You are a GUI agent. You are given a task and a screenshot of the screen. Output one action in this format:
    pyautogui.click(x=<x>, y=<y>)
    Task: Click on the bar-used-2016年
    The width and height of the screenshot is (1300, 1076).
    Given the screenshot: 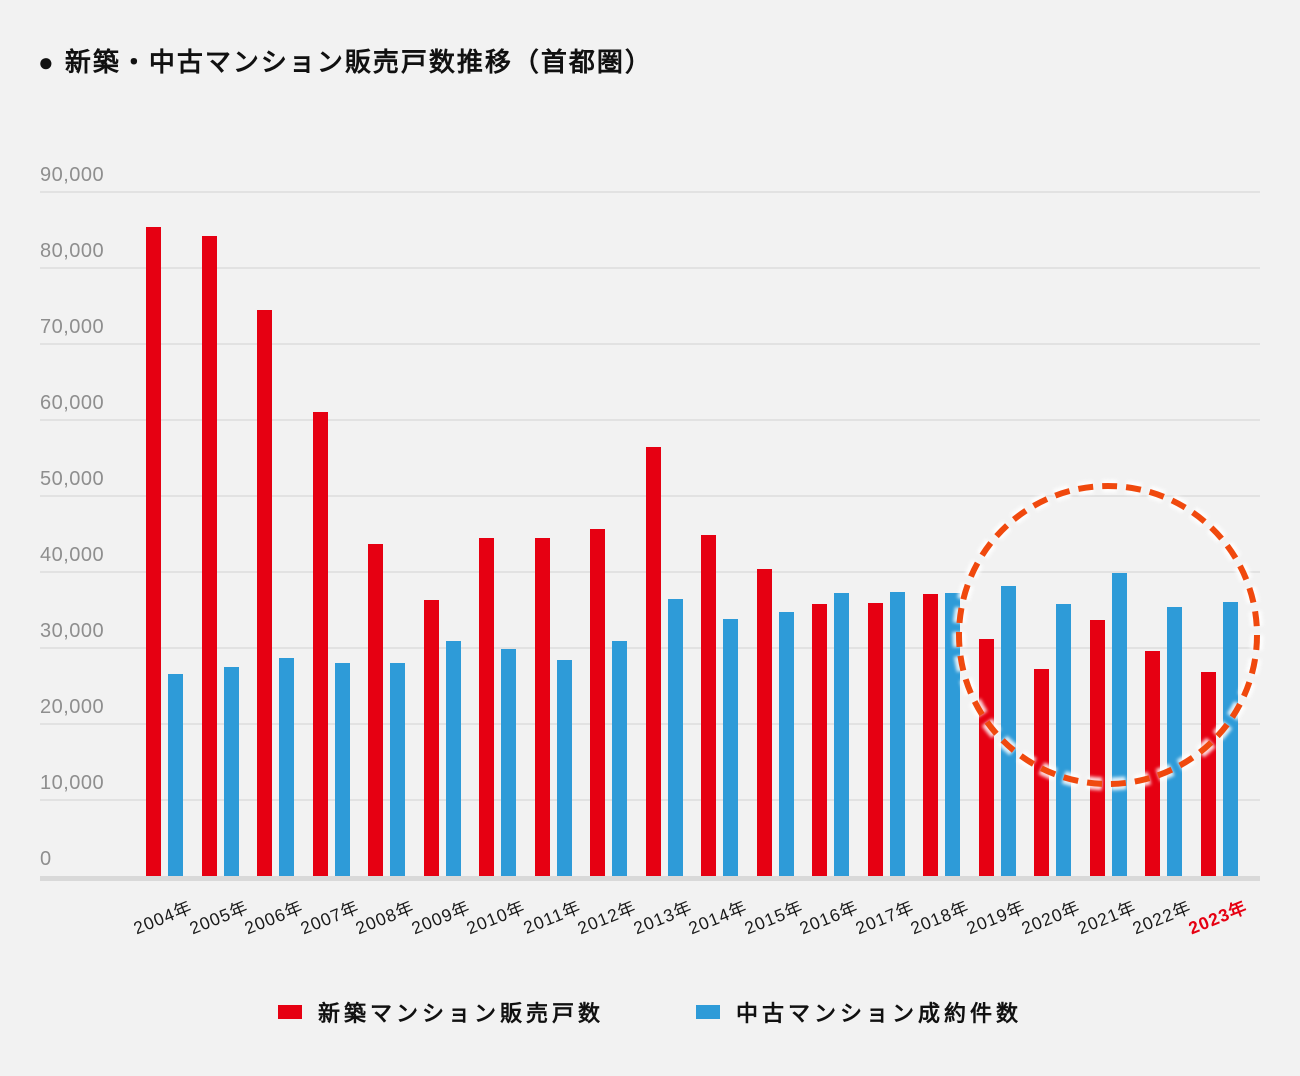 What is the action you would take?
    pyautogui.click(x=841, y=734)
    